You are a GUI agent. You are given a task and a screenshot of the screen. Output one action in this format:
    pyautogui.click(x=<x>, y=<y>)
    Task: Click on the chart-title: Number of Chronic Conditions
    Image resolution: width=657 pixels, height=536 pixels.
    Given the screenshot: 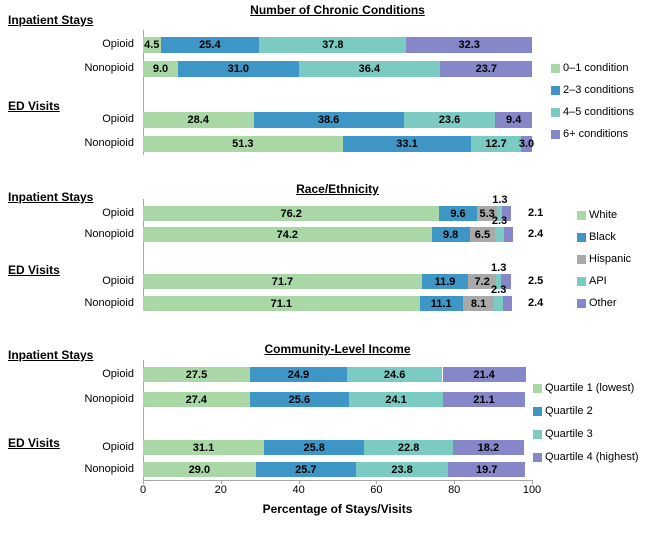 What is the action you would take?
    pyautogui.click(x=337, y=10)
    